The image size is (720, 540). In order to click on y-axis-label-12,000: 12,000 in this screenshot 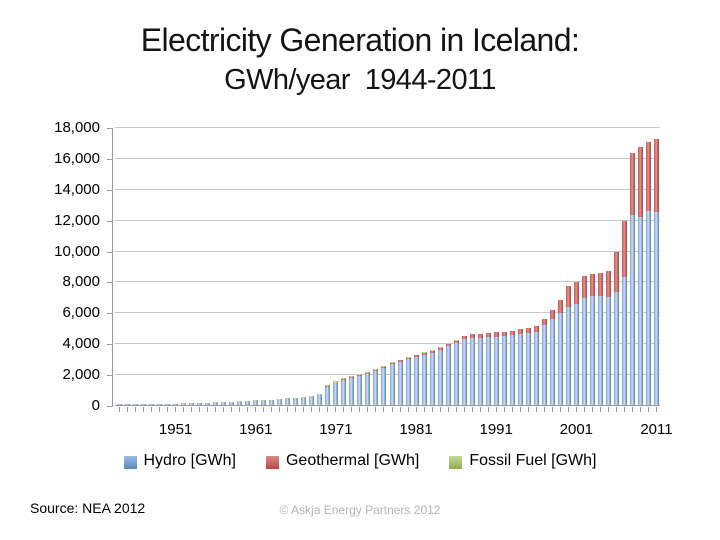, I will do `click(77, 220)`.